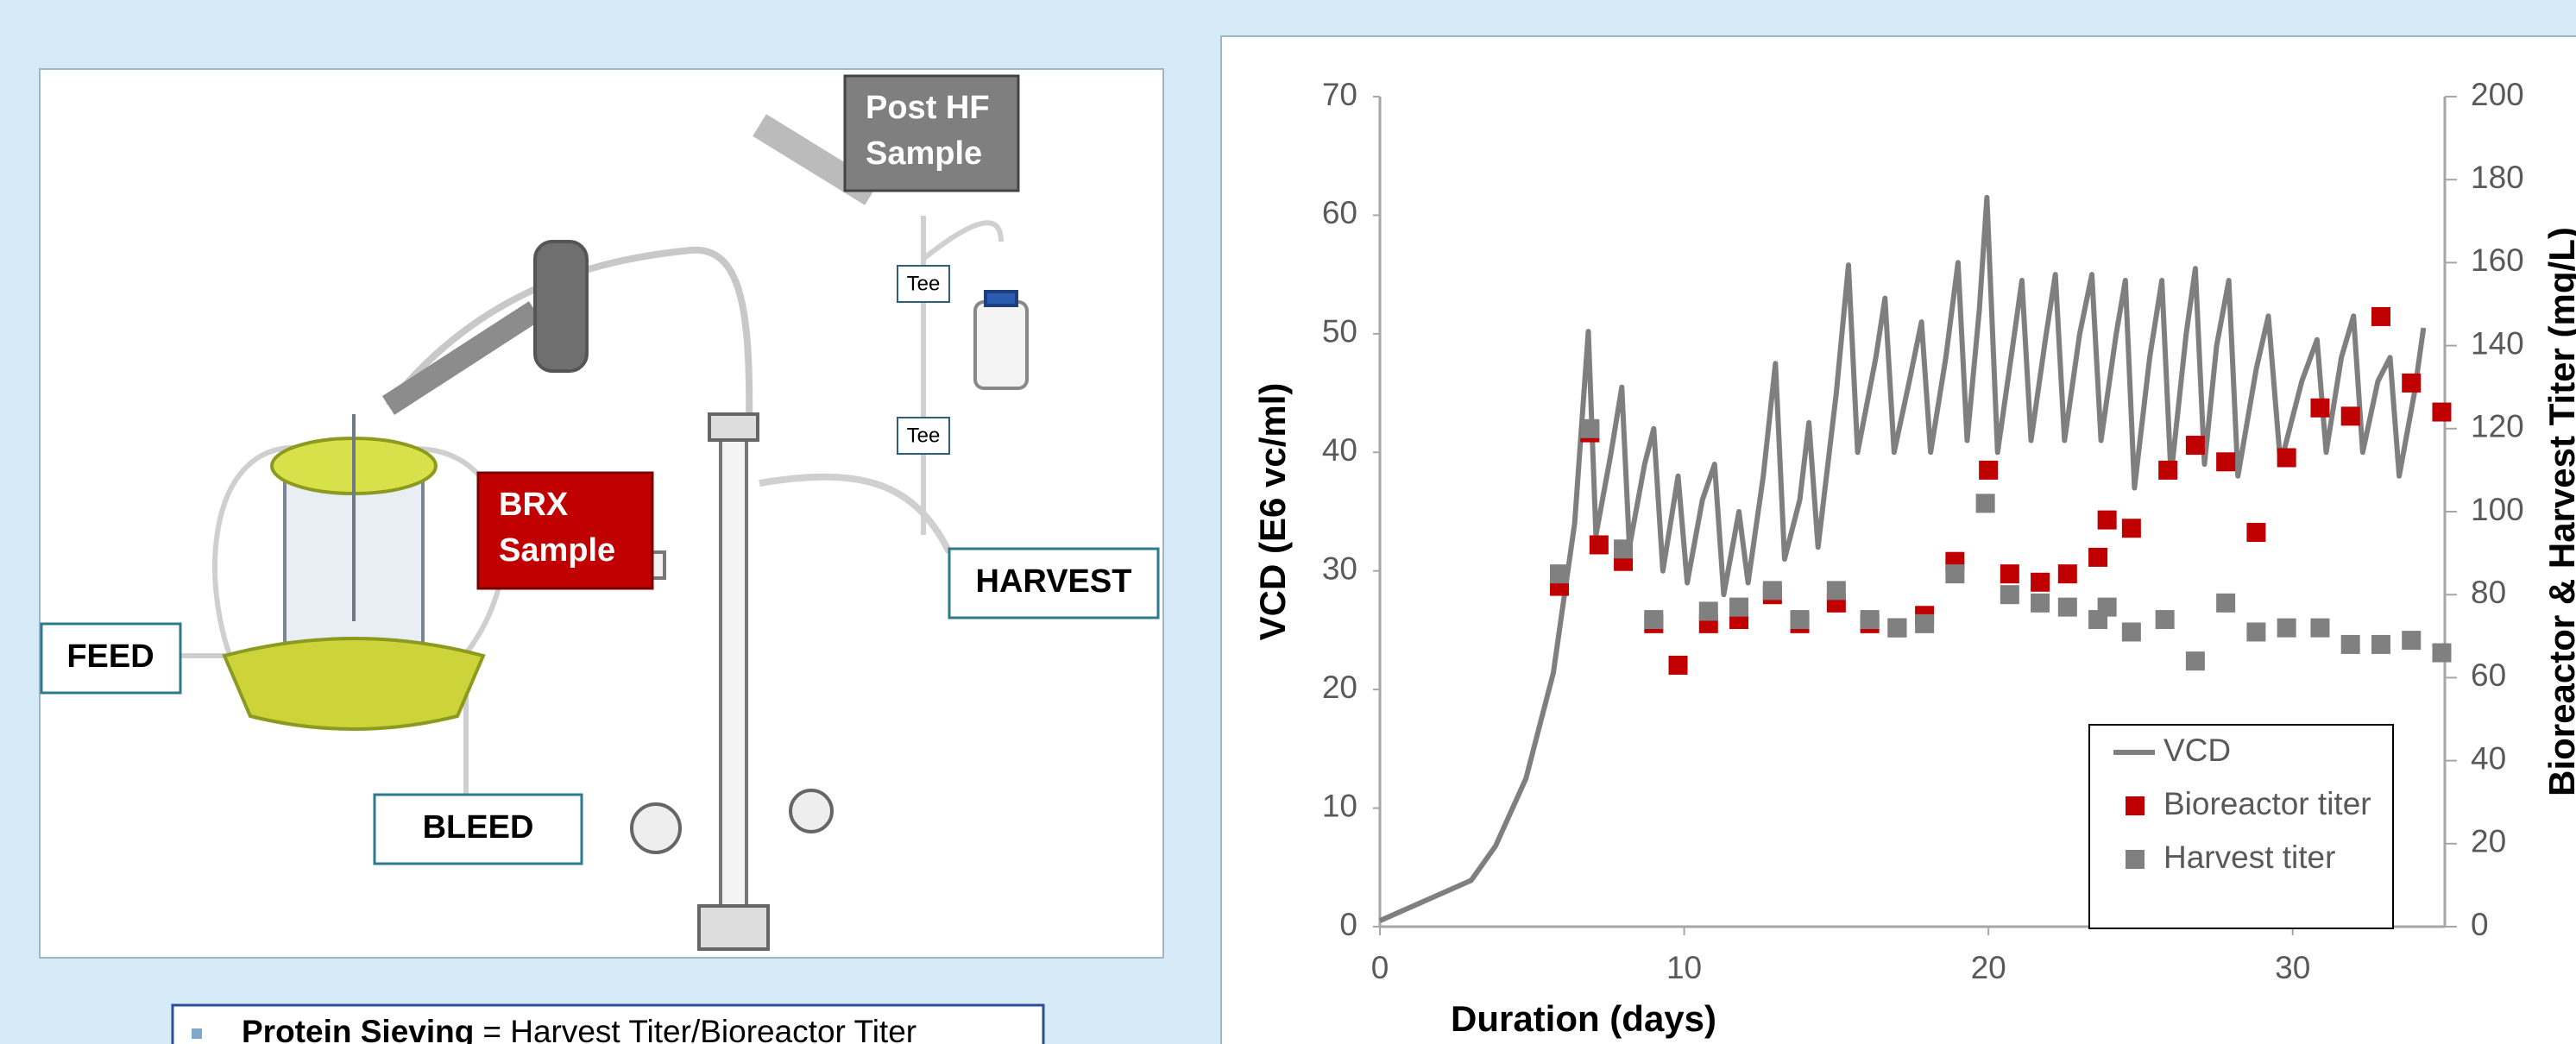 The height and width of the screenshot is (1044, 2576). Describe the element at coordinates (931, 133) in the screenshot. I see `post-hf-box` at that location.